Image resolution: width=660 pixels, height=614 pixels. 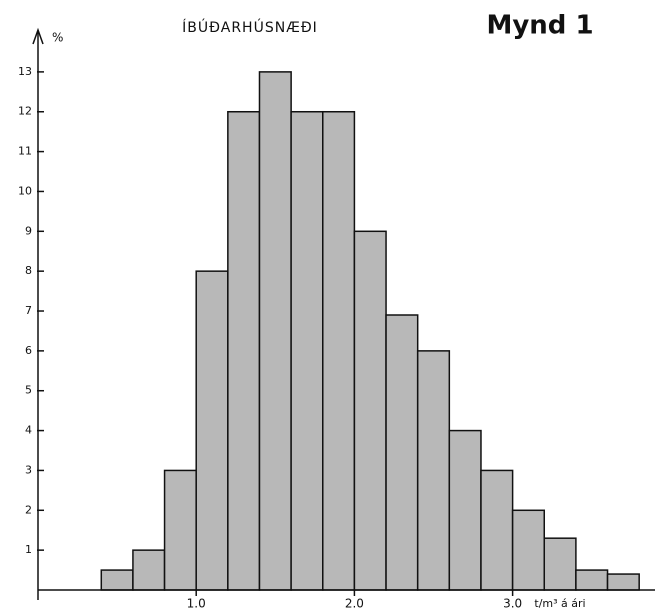 What do you see at coordinates (25, 71) in the screenshot?
I see `y-tick-label: 13` at bounding box center [25, 71].